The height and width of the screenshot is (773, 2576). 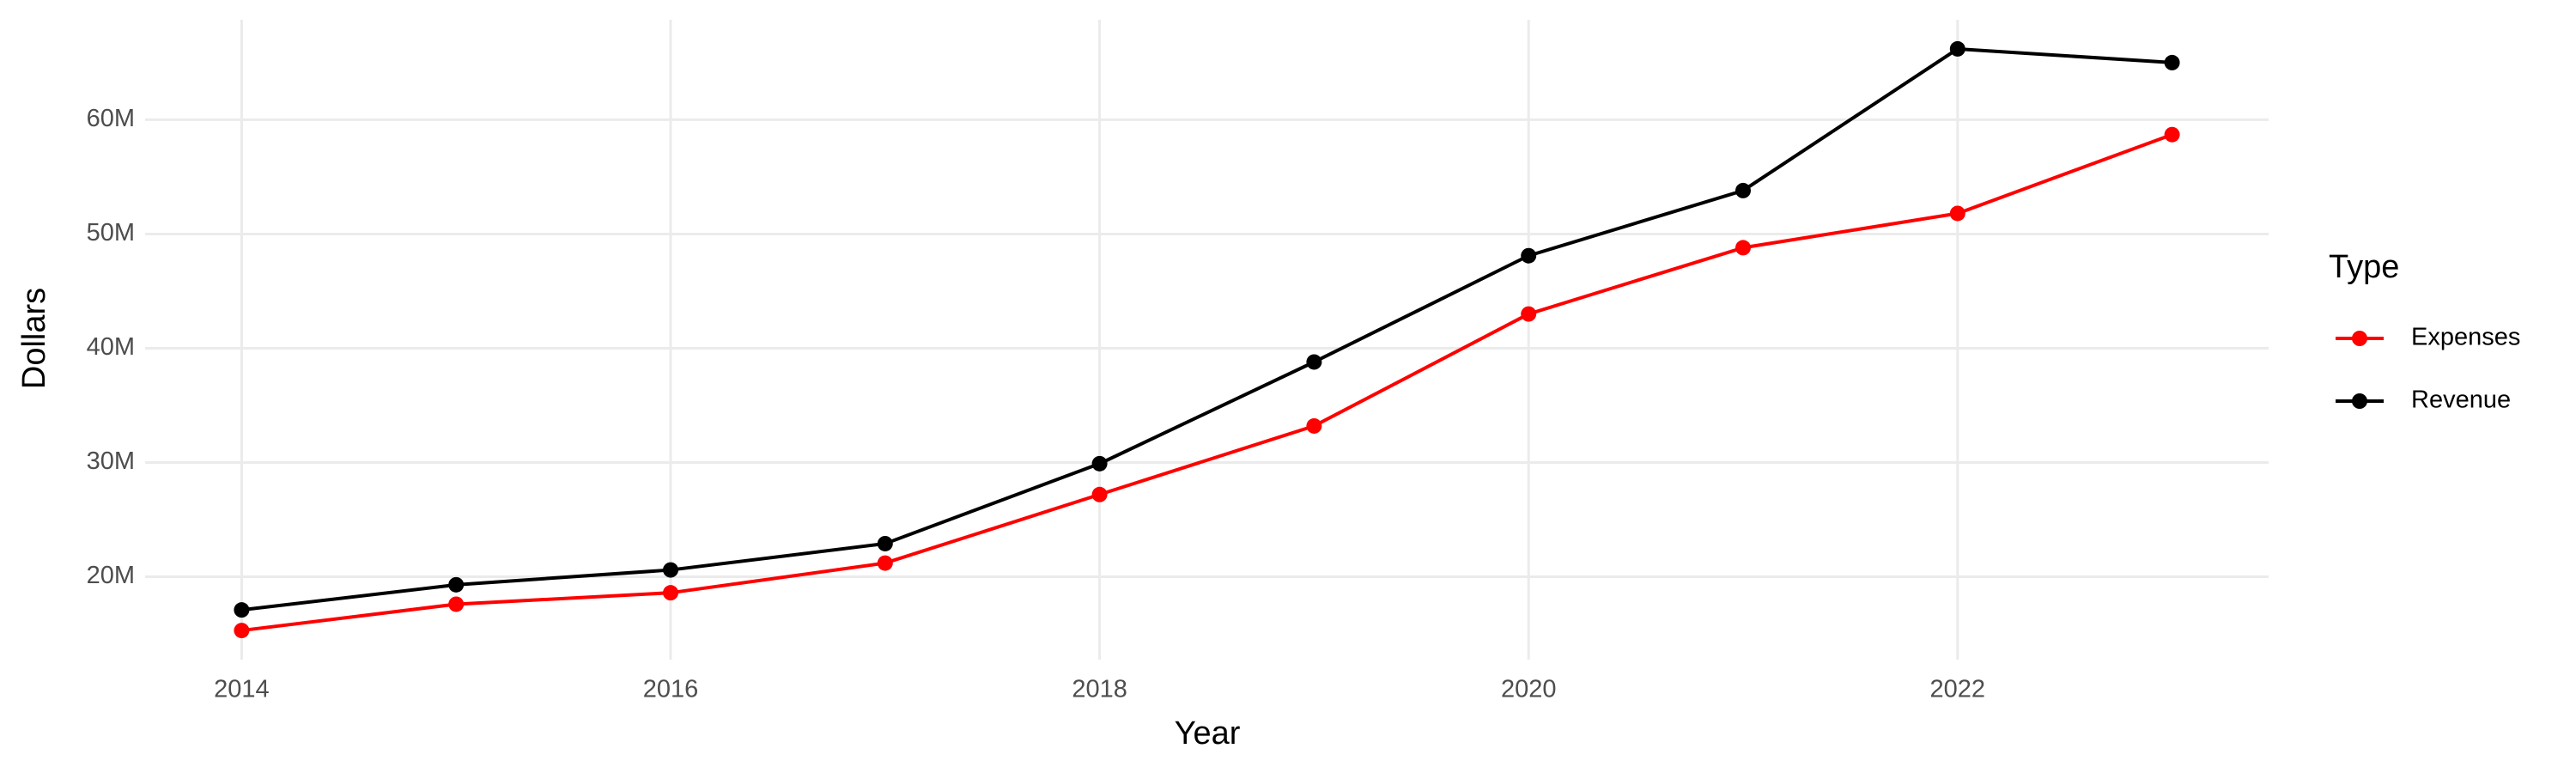 I want to click on x-tick-label: 2014, so click(x=242, y=689).